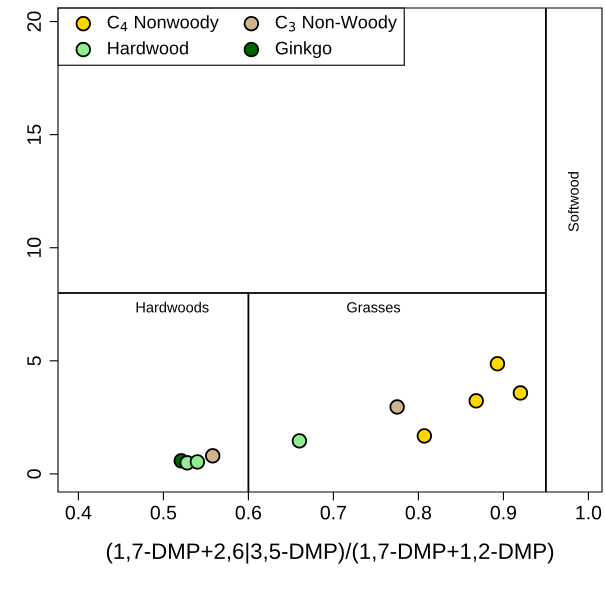  I want to click on legend-label: C$_{3}$ Non-Woody, so click(336, 23).